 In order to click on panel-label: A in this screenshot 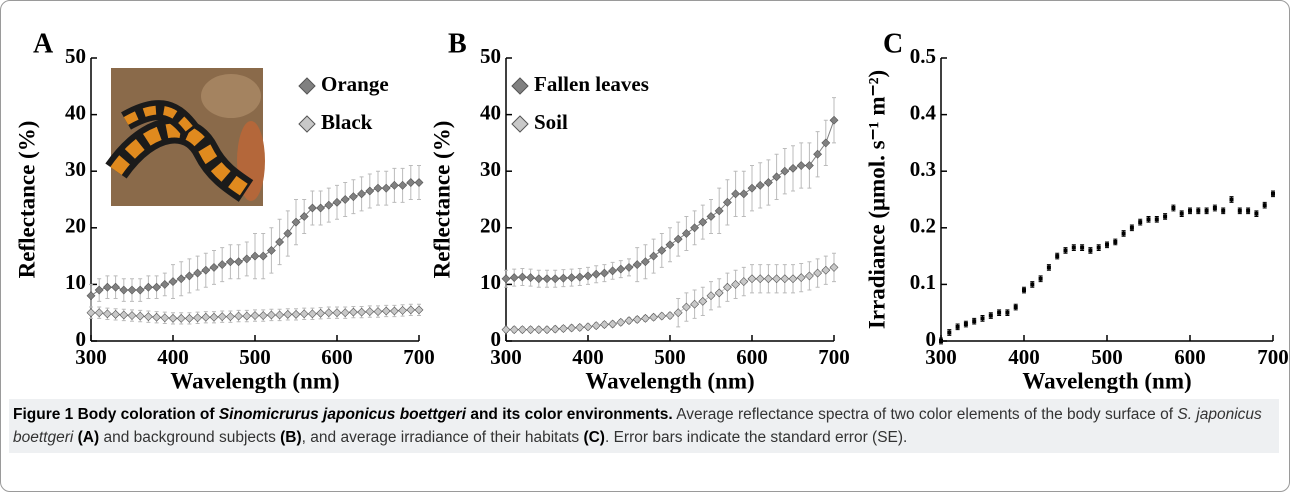, I will do `click(43, 43)`.